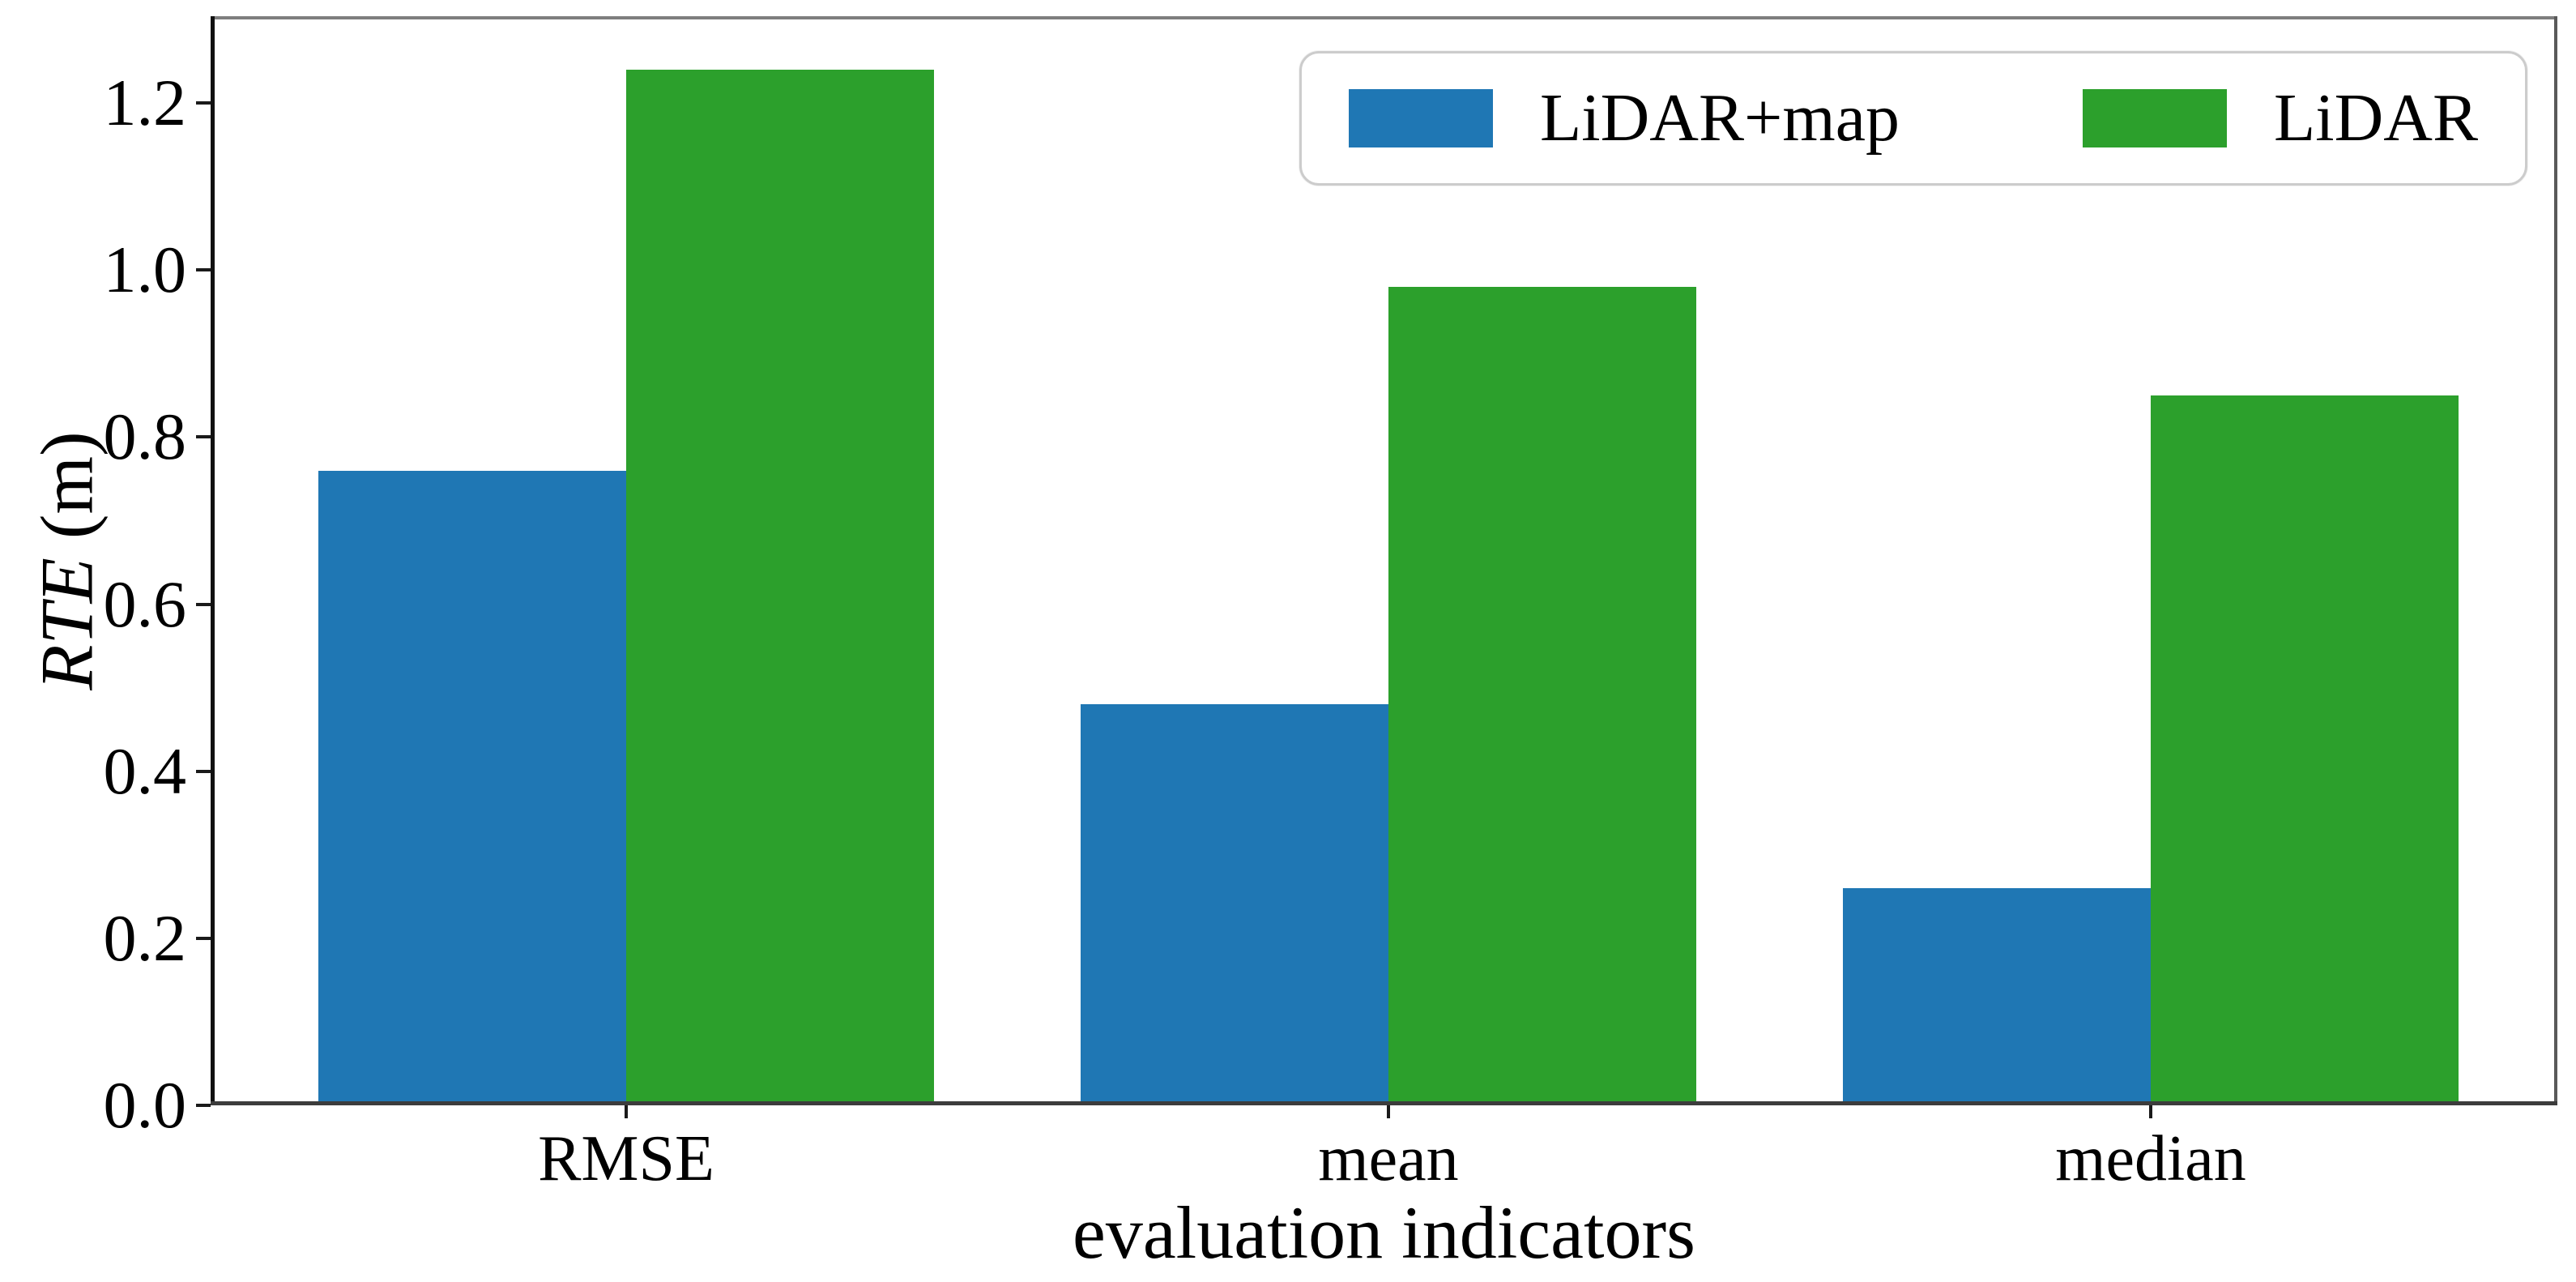  Describe the element at coordinates (203, 437) in the screenshot. I see `y-tick-mark-0.8` at that location.